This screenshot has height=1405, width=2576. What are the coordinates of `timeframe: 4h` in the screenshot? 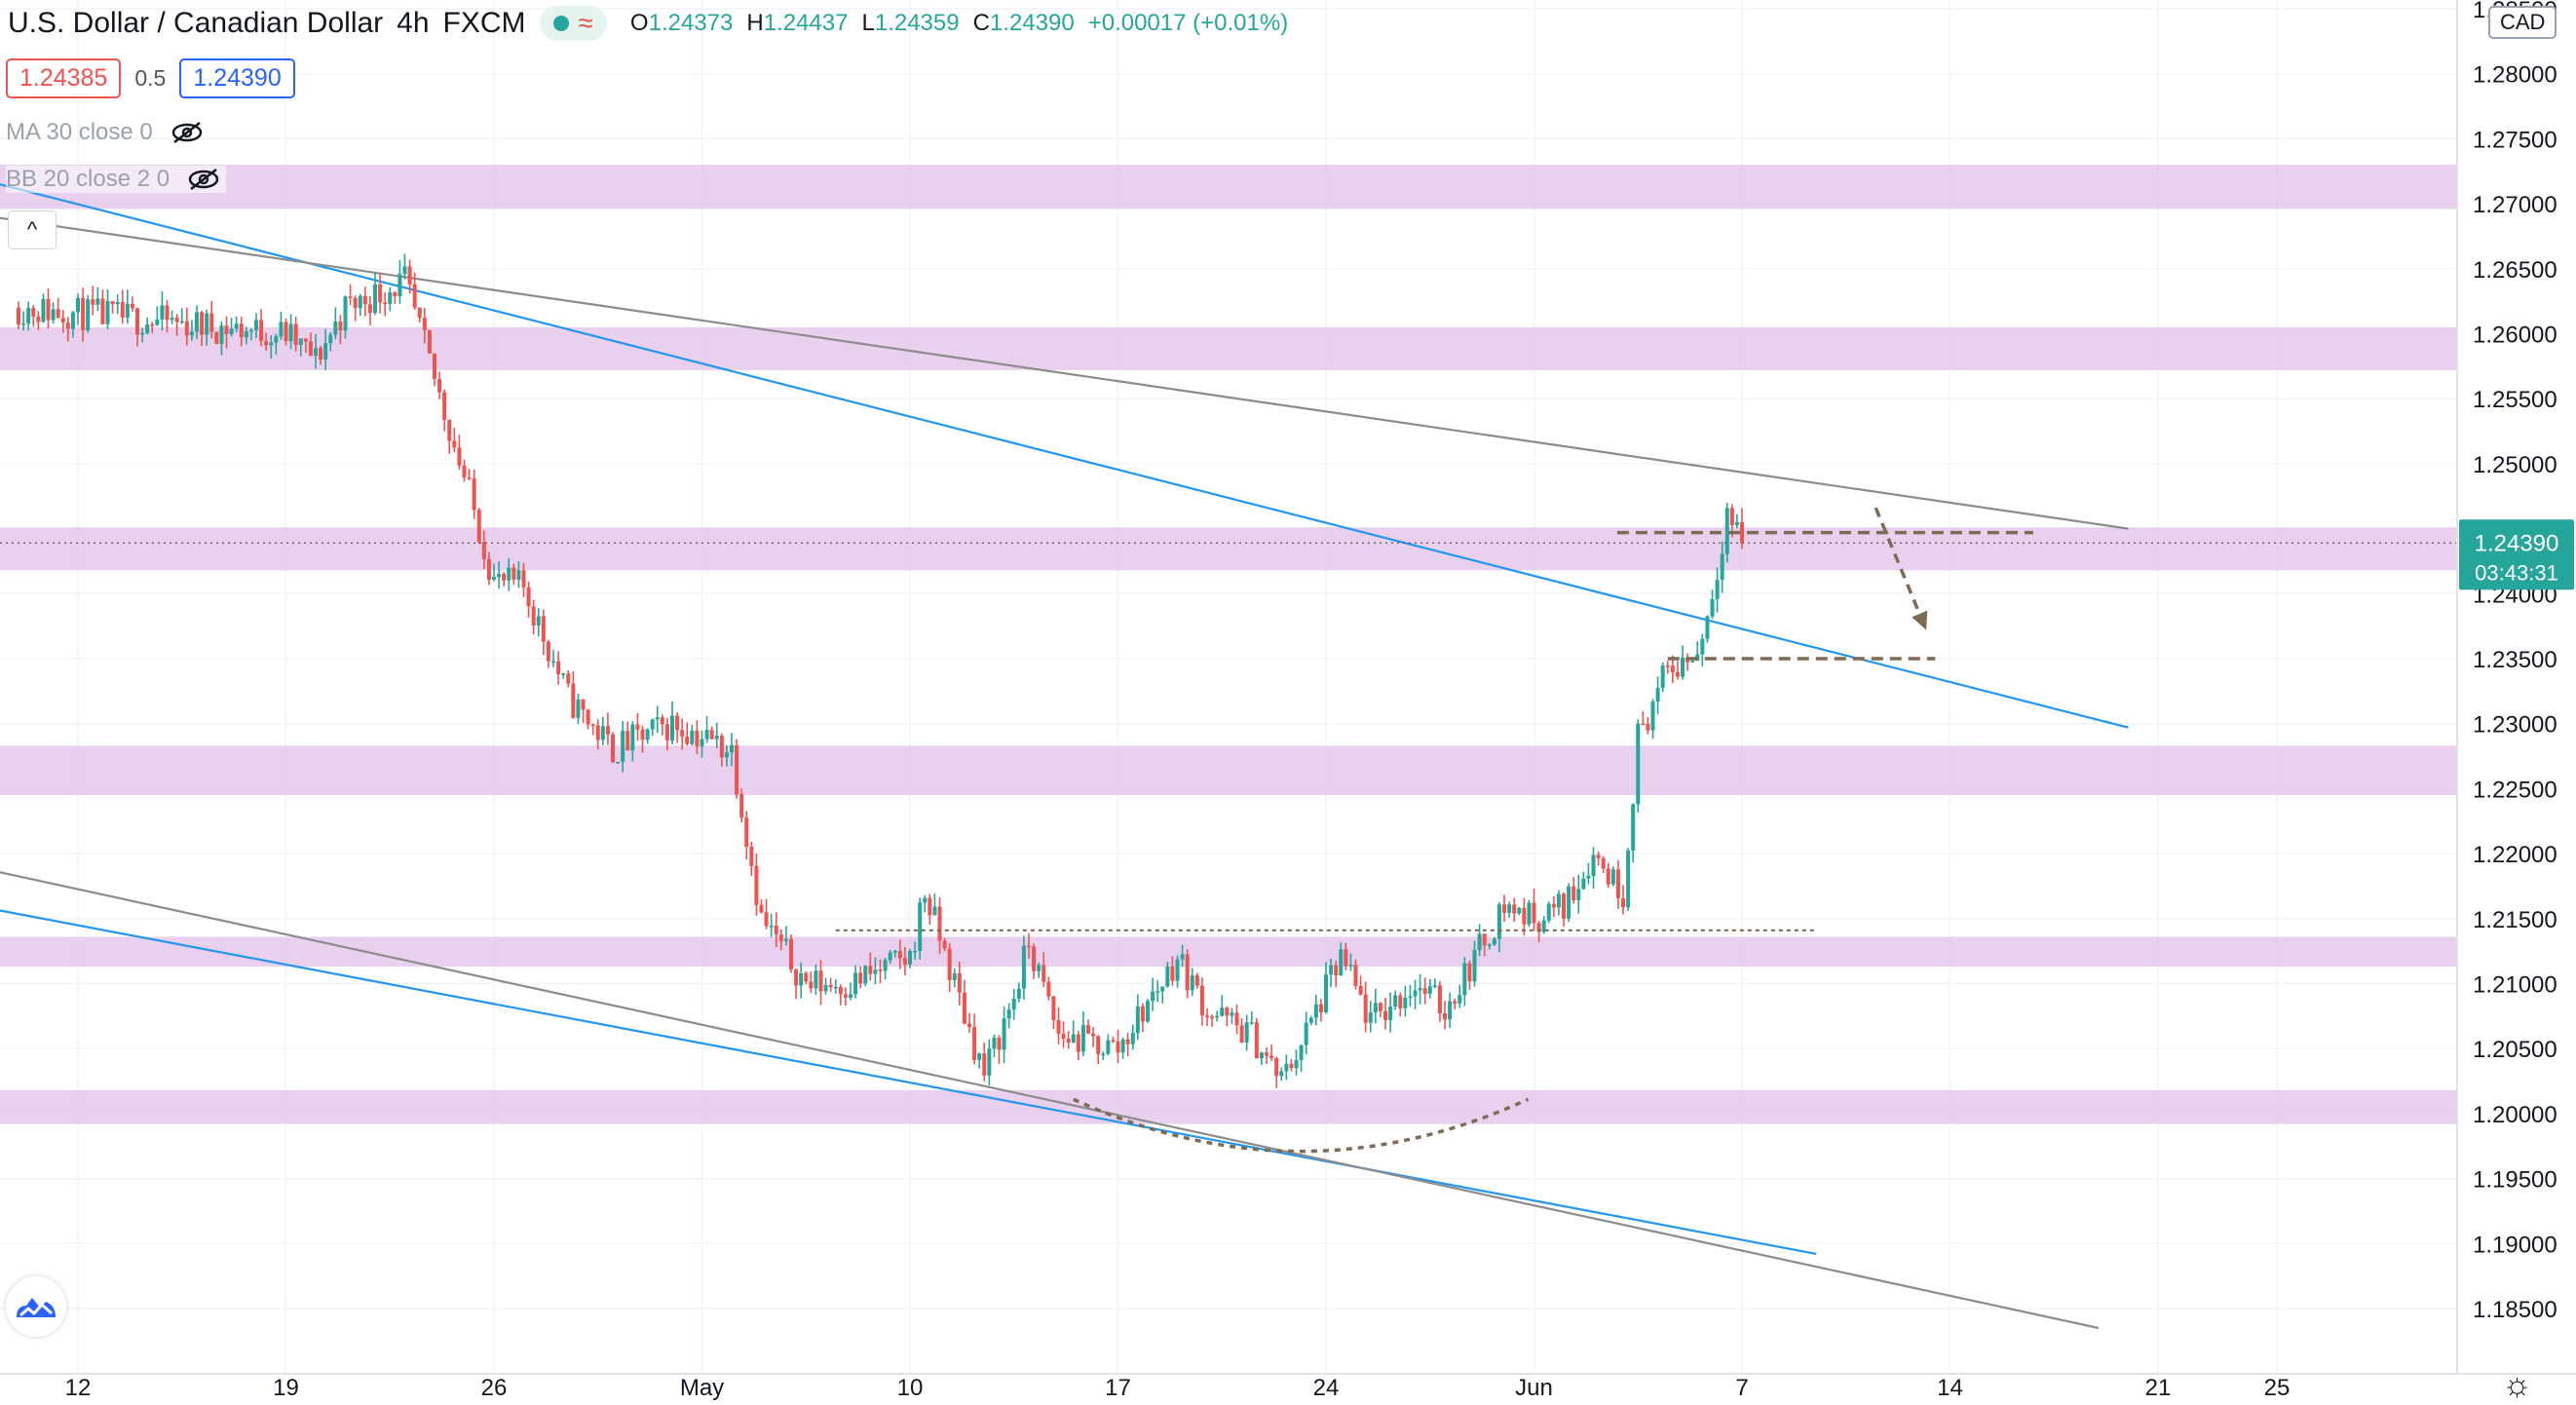 It's located at (413, 23).